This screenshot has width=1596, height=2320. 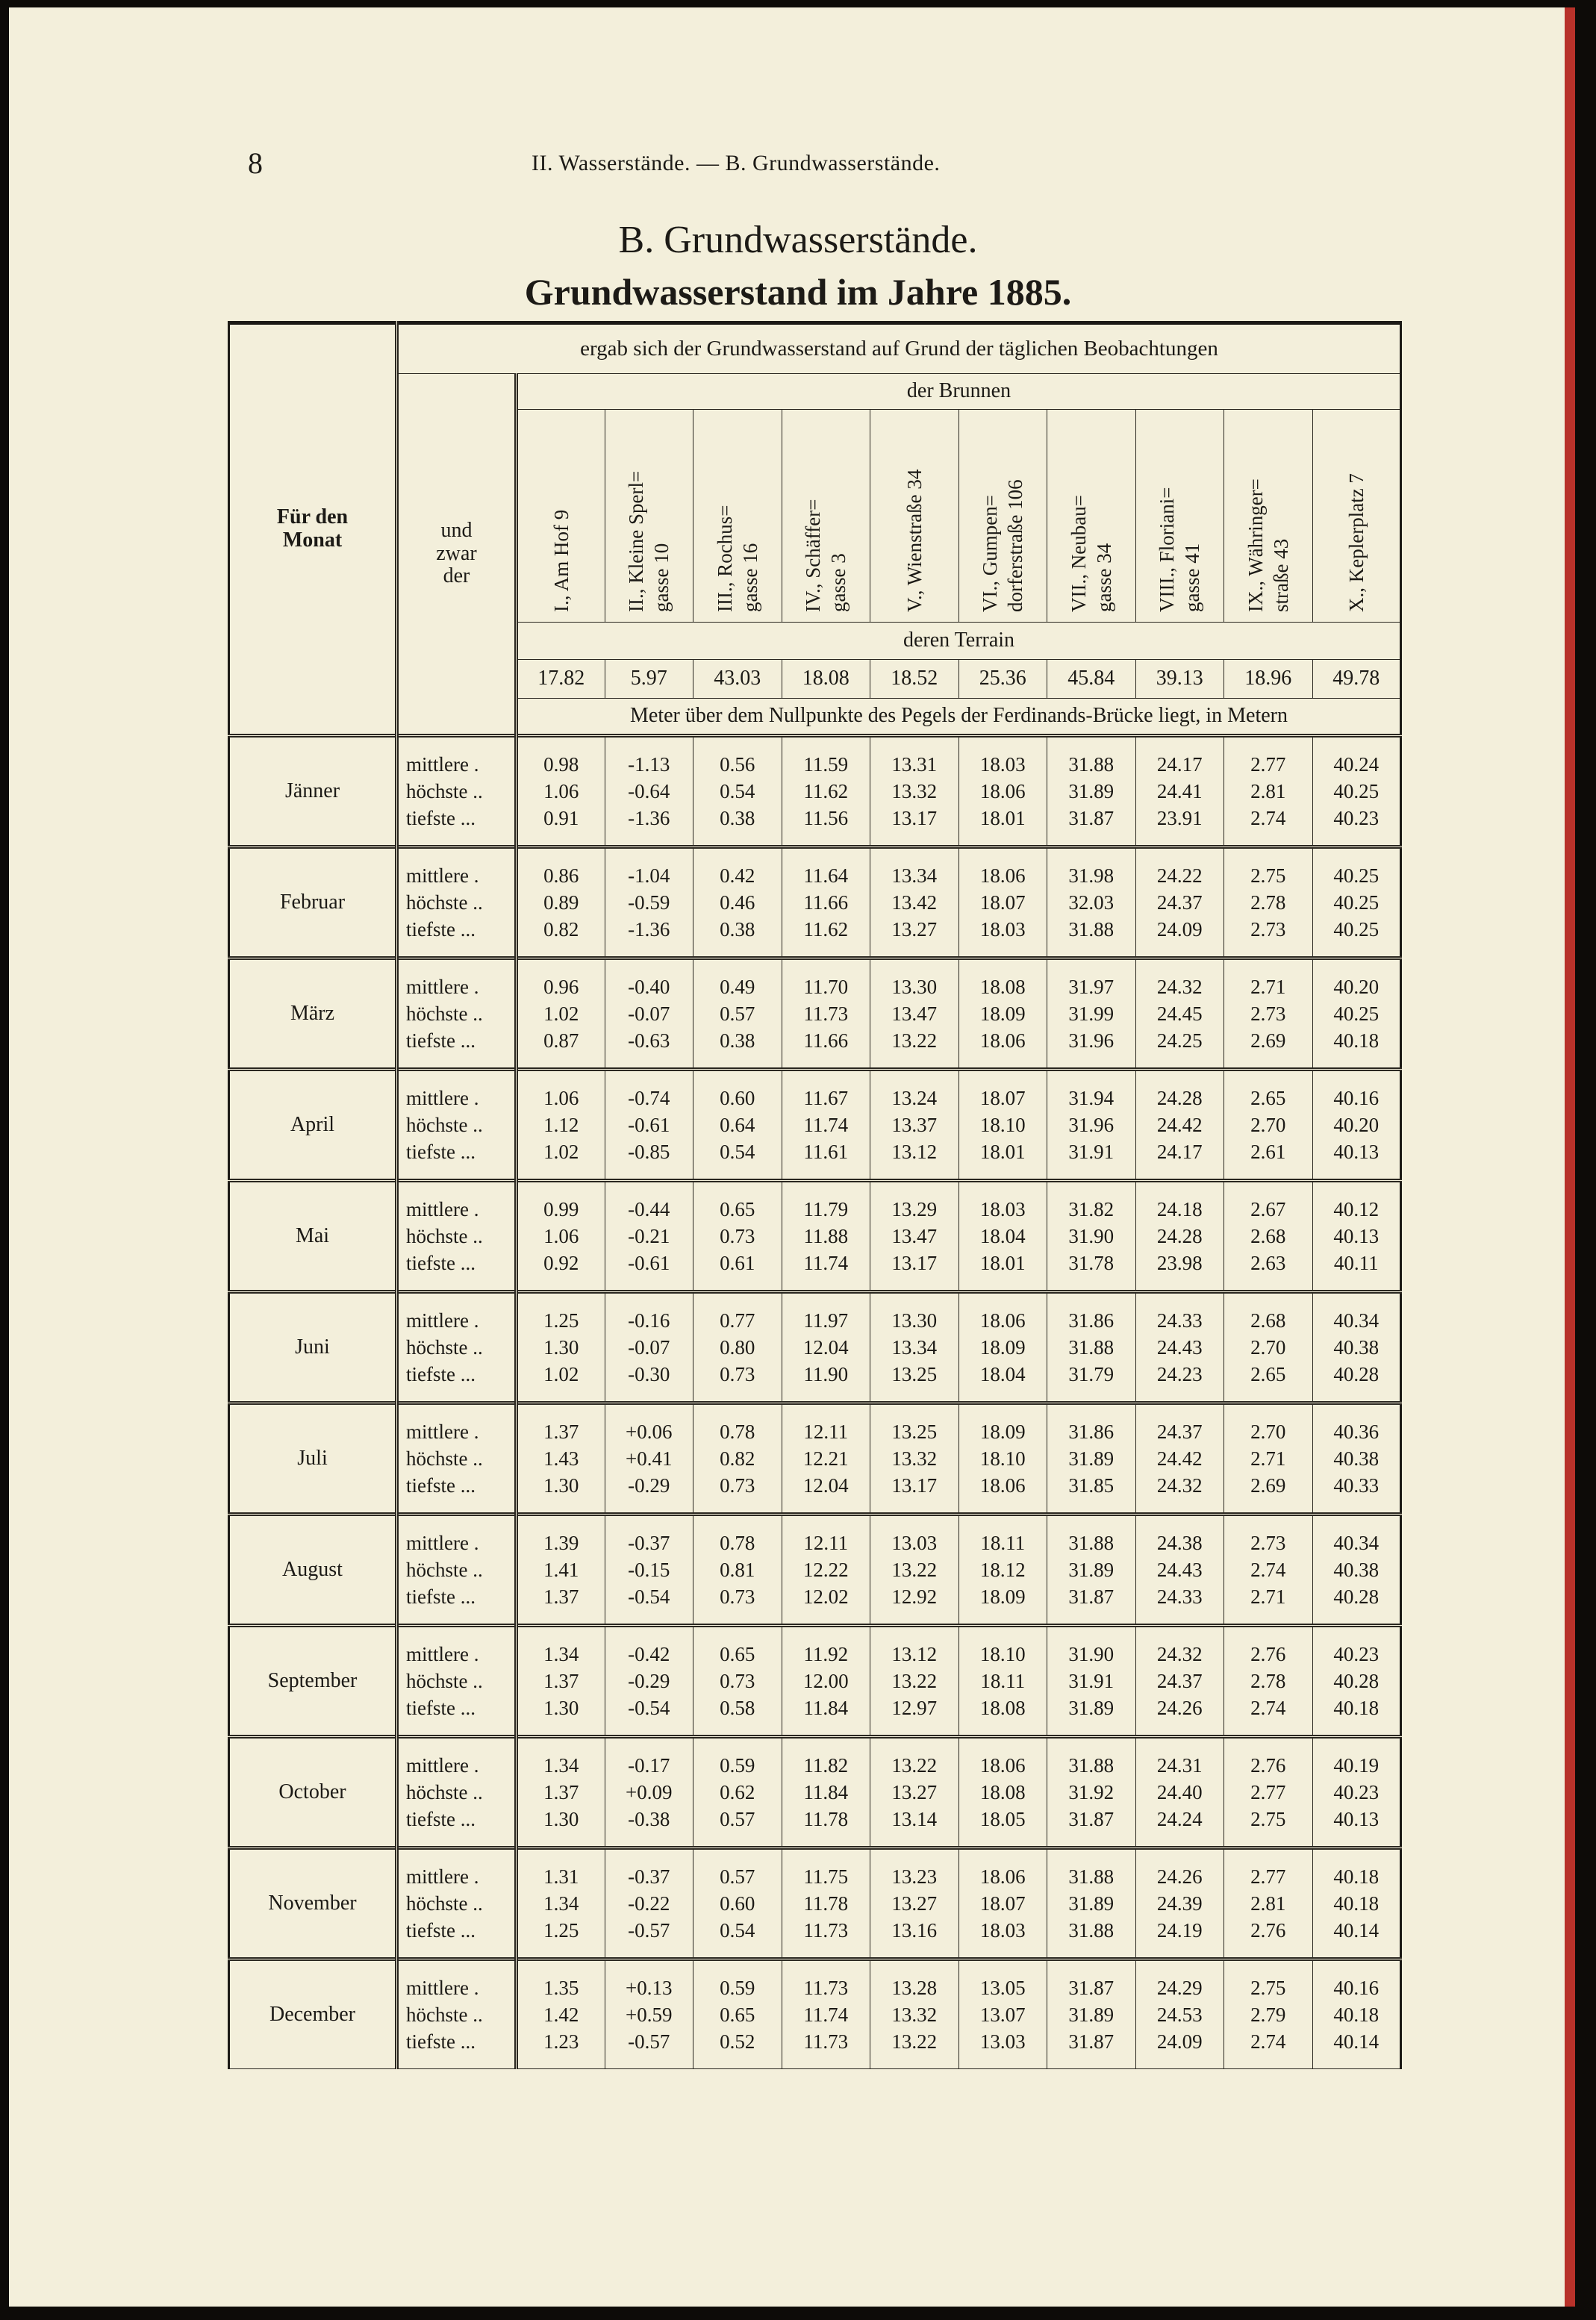 I want to click on table-value: 1.12, so click(x=561, y=1125).